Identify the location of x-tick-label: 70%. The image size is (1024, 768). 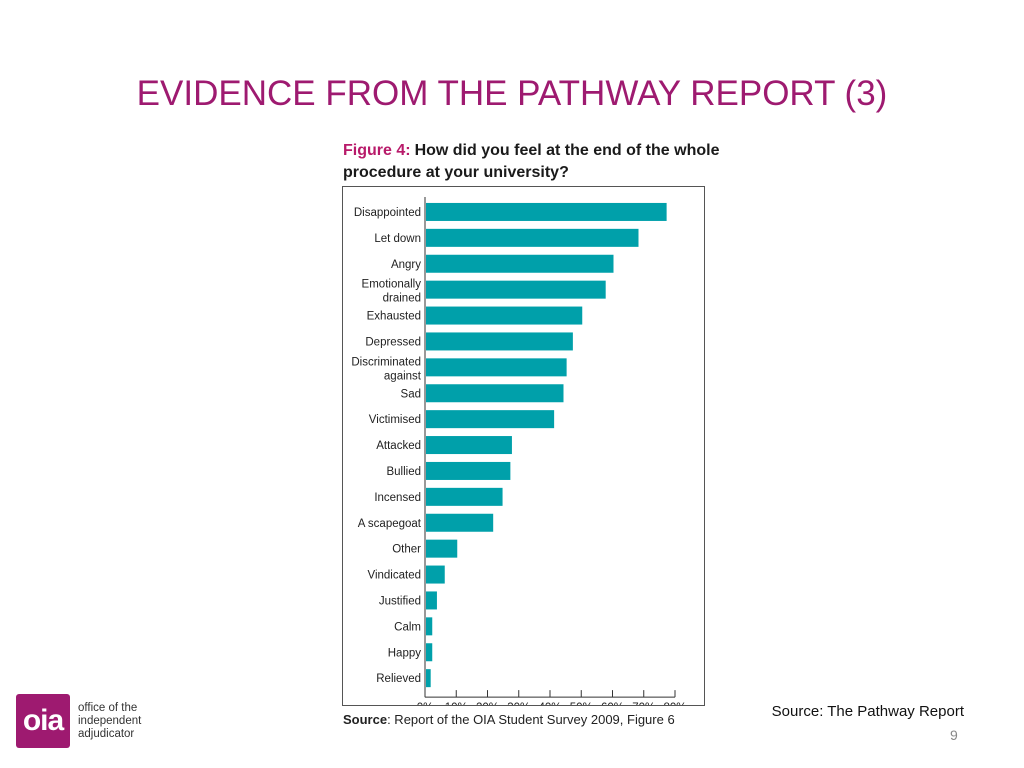
(643, 703).